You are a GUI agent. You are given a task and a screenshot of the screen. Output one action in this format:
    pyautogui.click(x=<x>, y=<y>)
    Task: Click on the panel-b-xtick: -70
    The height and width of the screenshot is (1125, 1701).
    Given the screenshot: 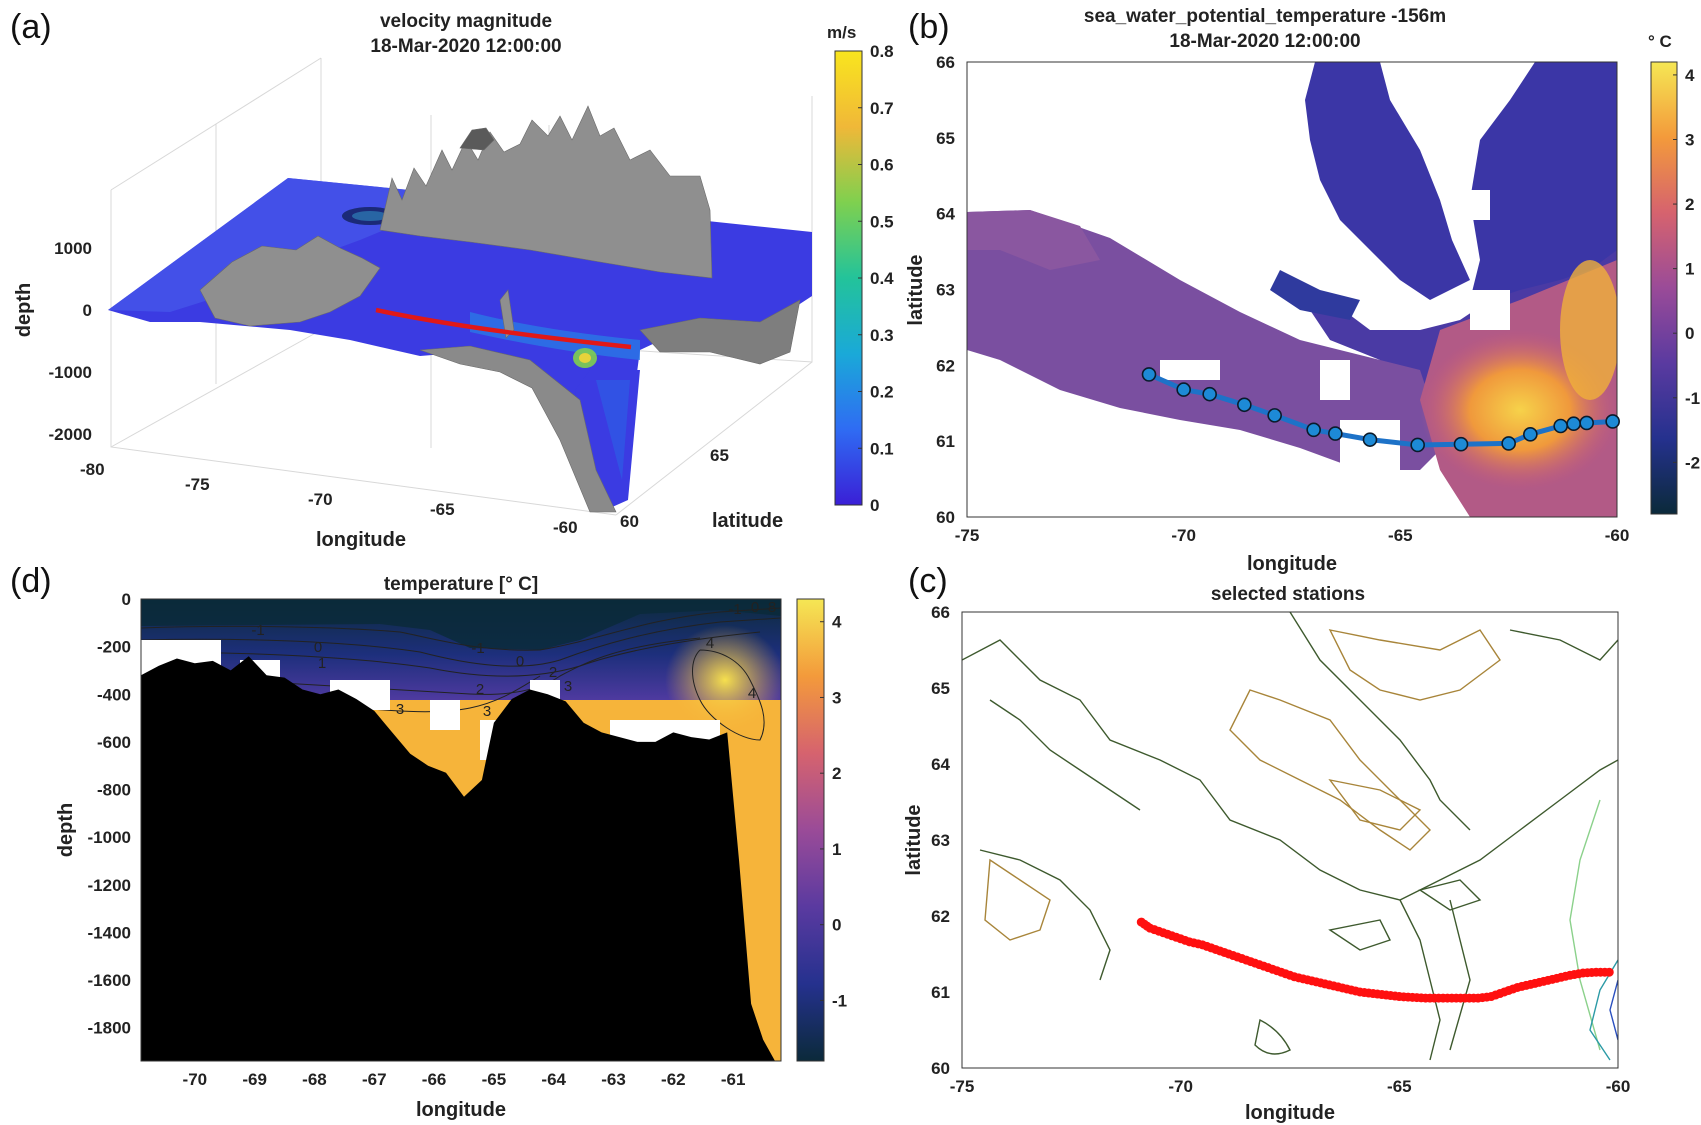 What is the action you would take?
    pyautogui.click(x=1183, y=535)
    